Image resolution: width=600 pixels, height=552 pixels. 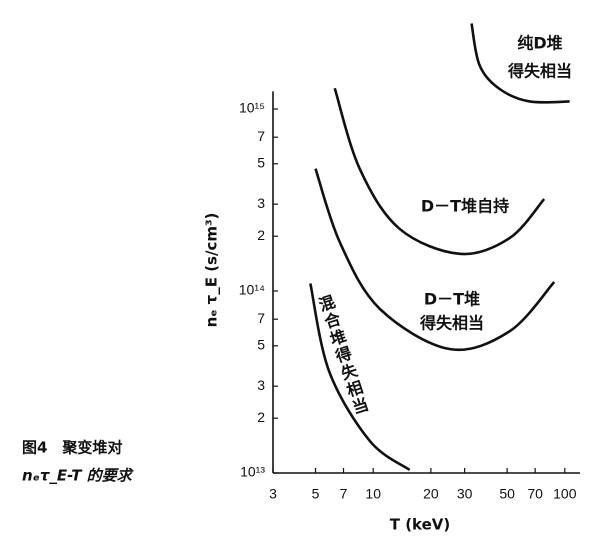 I want to click on y-axis-label: nₑ τ_E (s/cm³), so click(x=212, y=270).